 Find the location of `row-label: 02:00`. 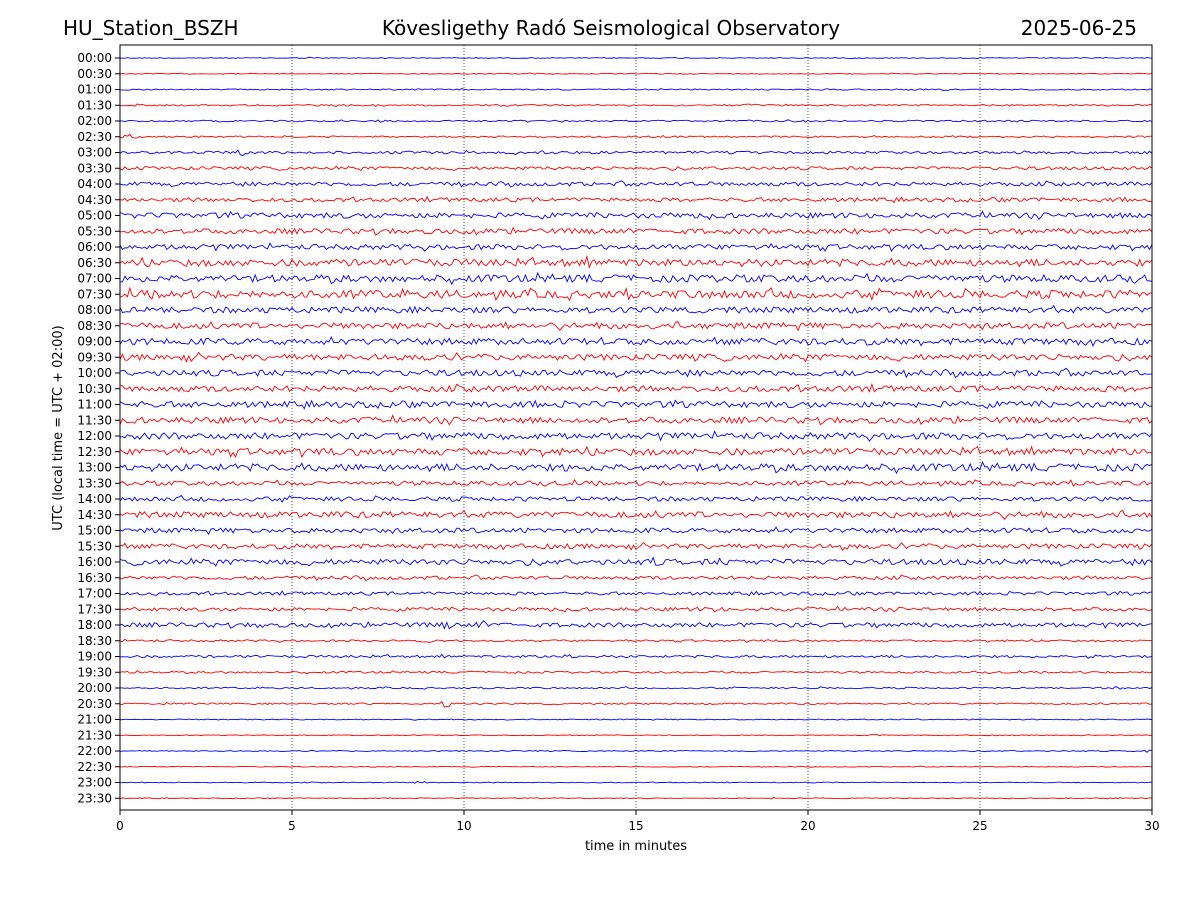

row-label: 02:00 is located at coordinates (94, 121).